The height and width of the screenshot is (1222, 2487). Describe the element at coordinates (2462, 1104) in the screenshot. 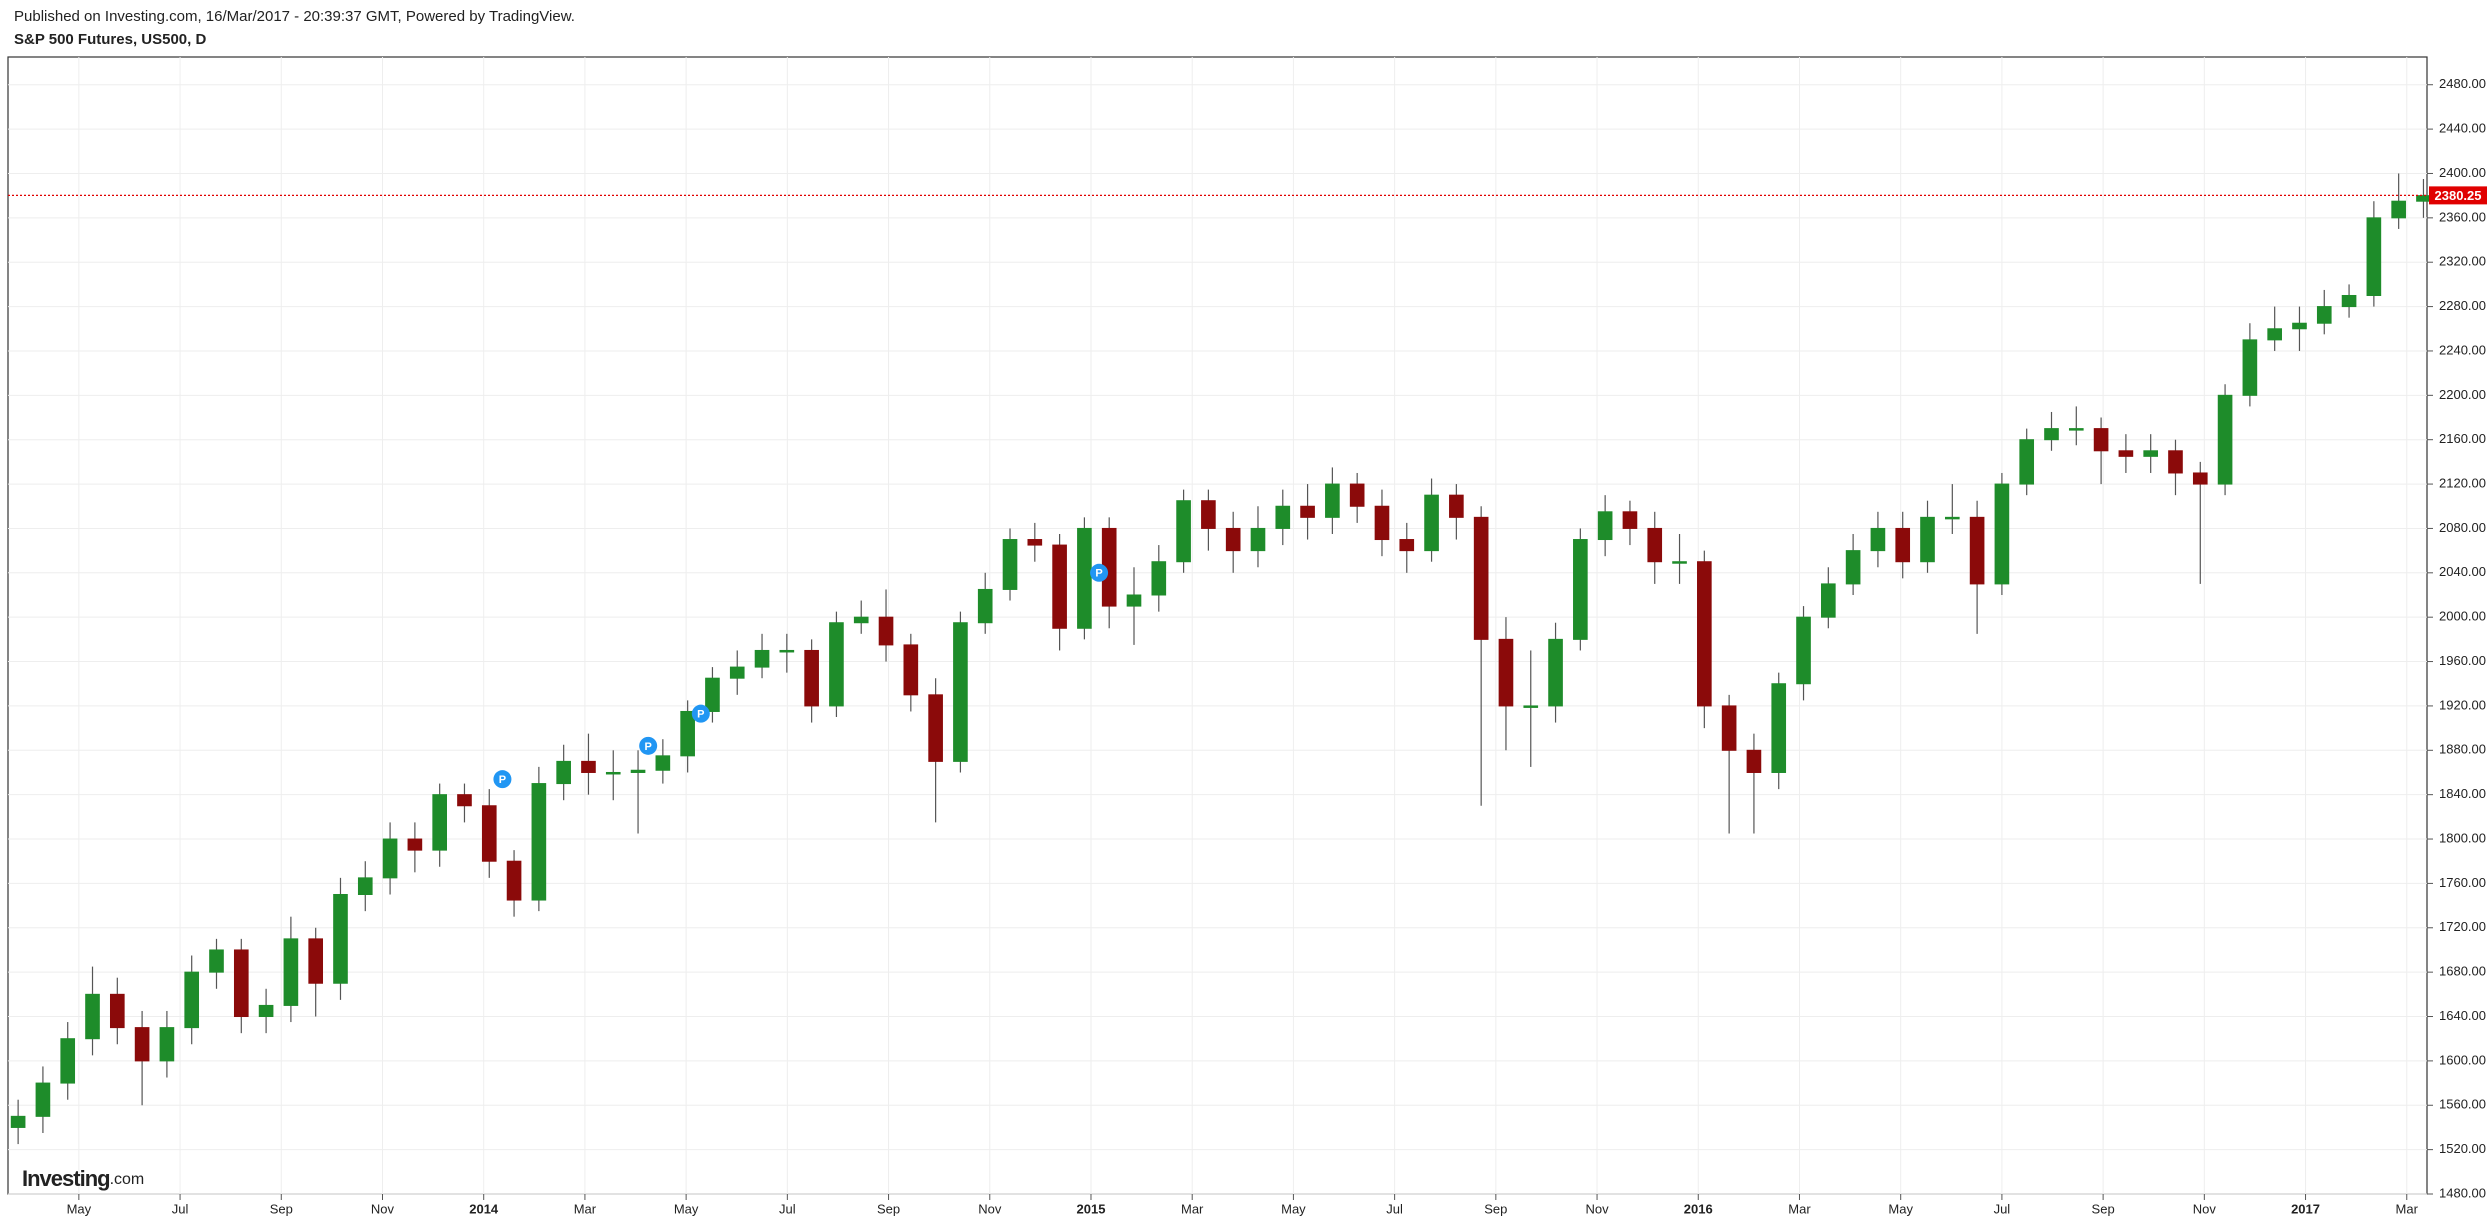

I see `y-tick-label: 1560.00` at that location.